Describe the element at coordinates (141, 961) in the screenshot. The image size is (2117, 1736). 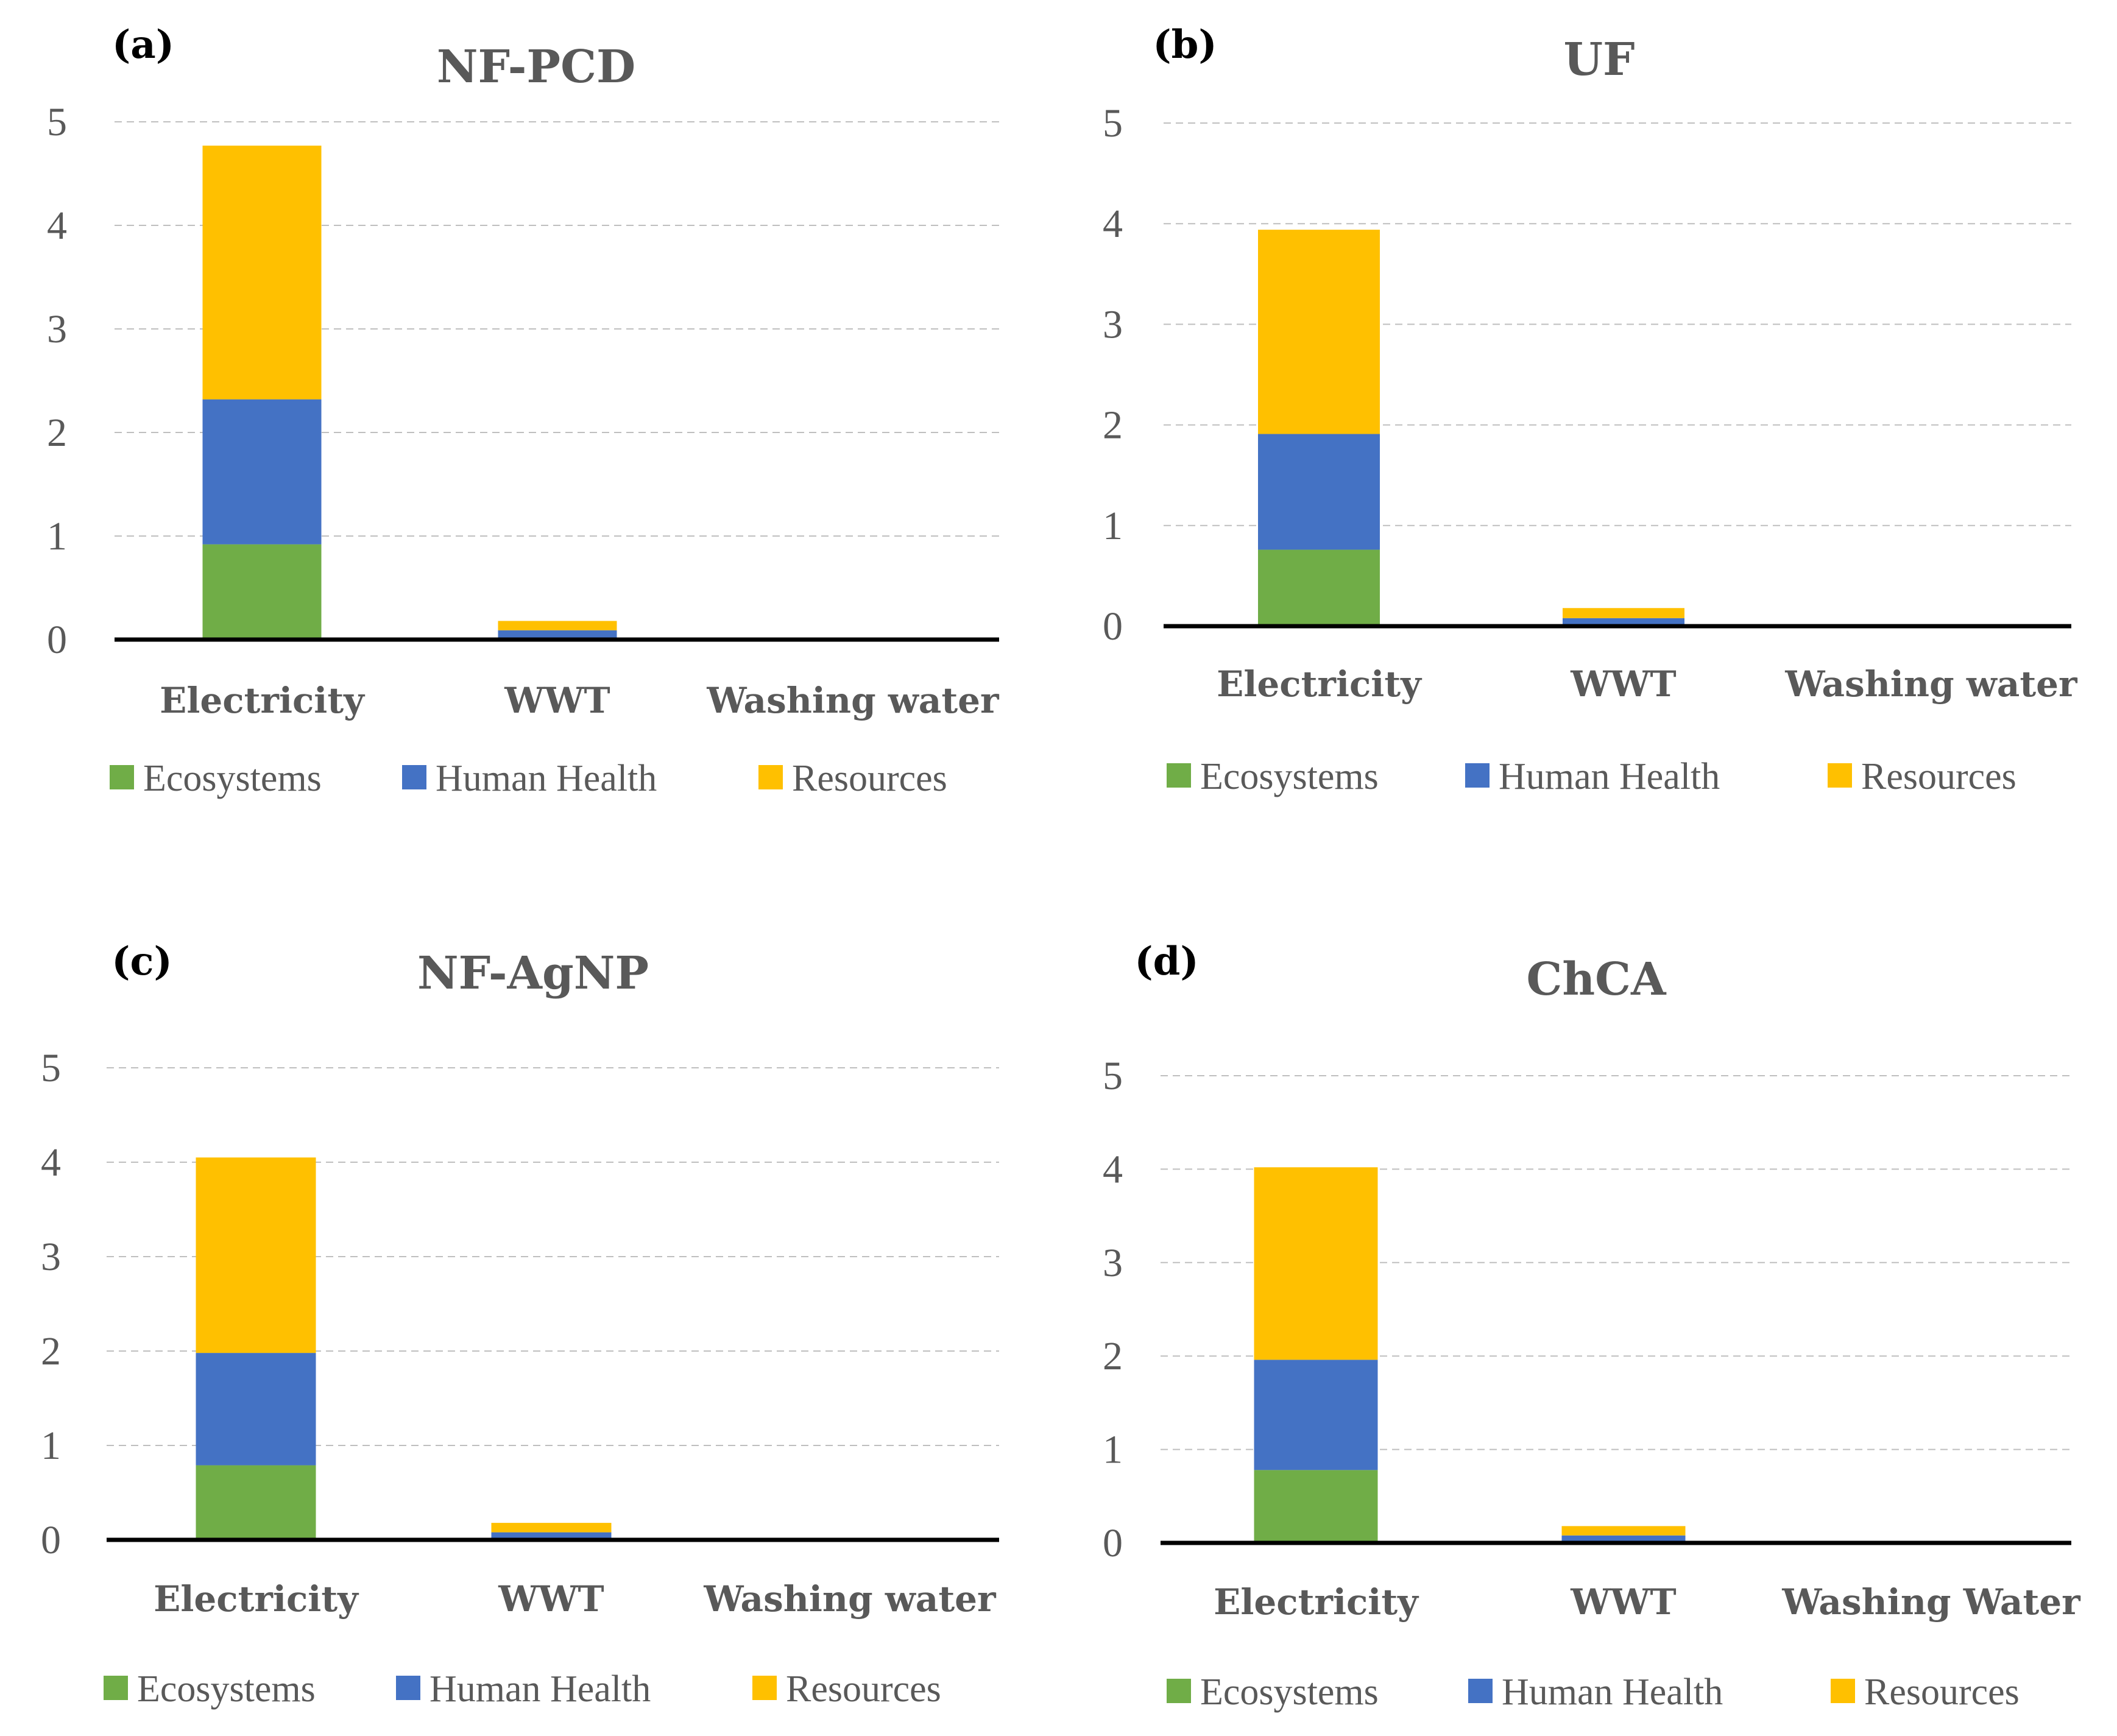
I see `panel-label: (c)` at that location.